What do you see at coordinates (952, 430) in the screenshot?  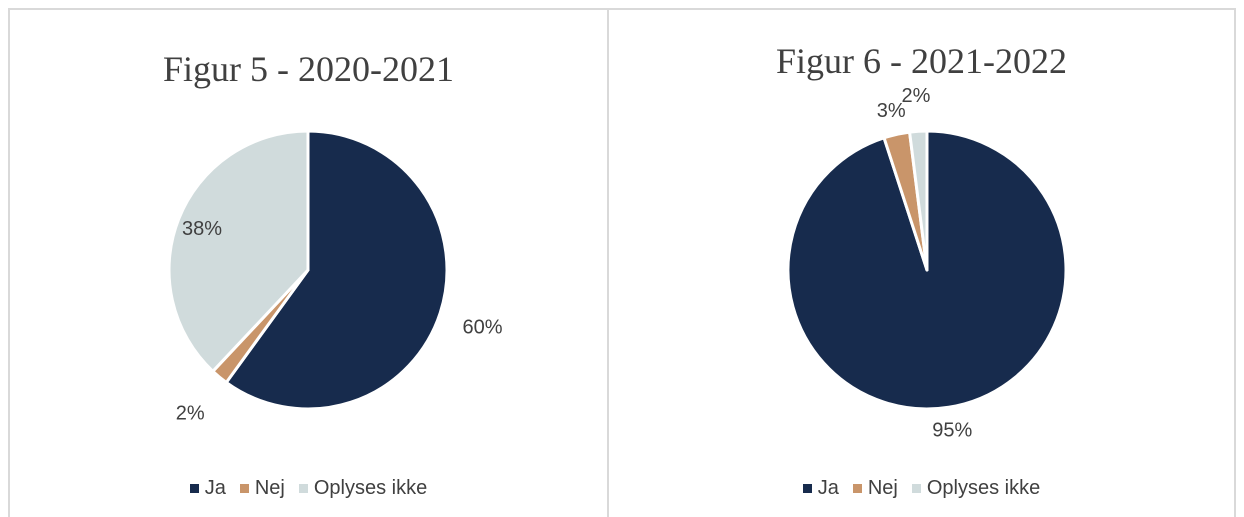 I see `data-label: 95%` at bounding box center [952, 430].